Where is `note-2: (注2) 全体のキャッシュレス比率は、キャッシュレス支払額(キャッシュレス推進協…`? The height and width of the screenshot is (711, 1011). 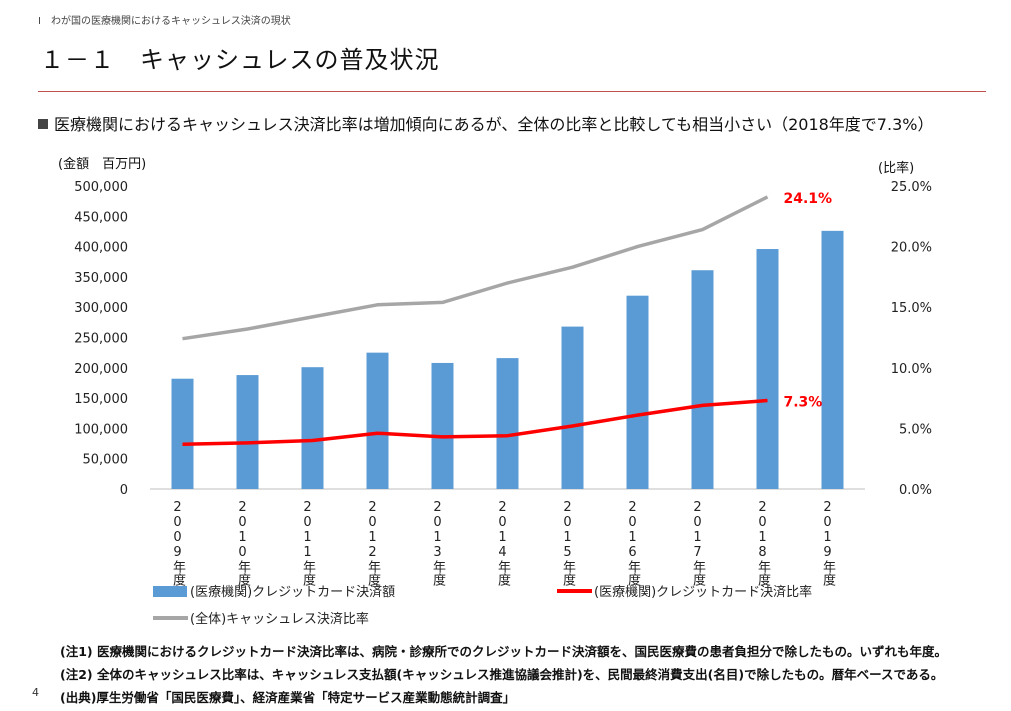
note-2: (注2) 全体のキャッシュレス比率は、キャッシュレス支払額(キャッシュレス推進協… is located at coordinates (502, 674).